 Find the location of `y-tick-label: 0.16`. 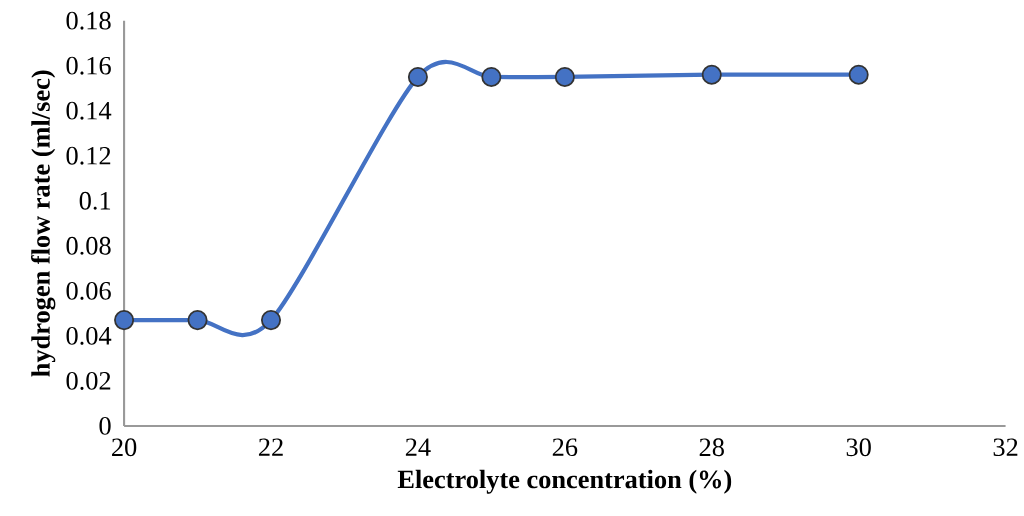

y-tick-label: 0.16 is located at coordinates (88, 65).